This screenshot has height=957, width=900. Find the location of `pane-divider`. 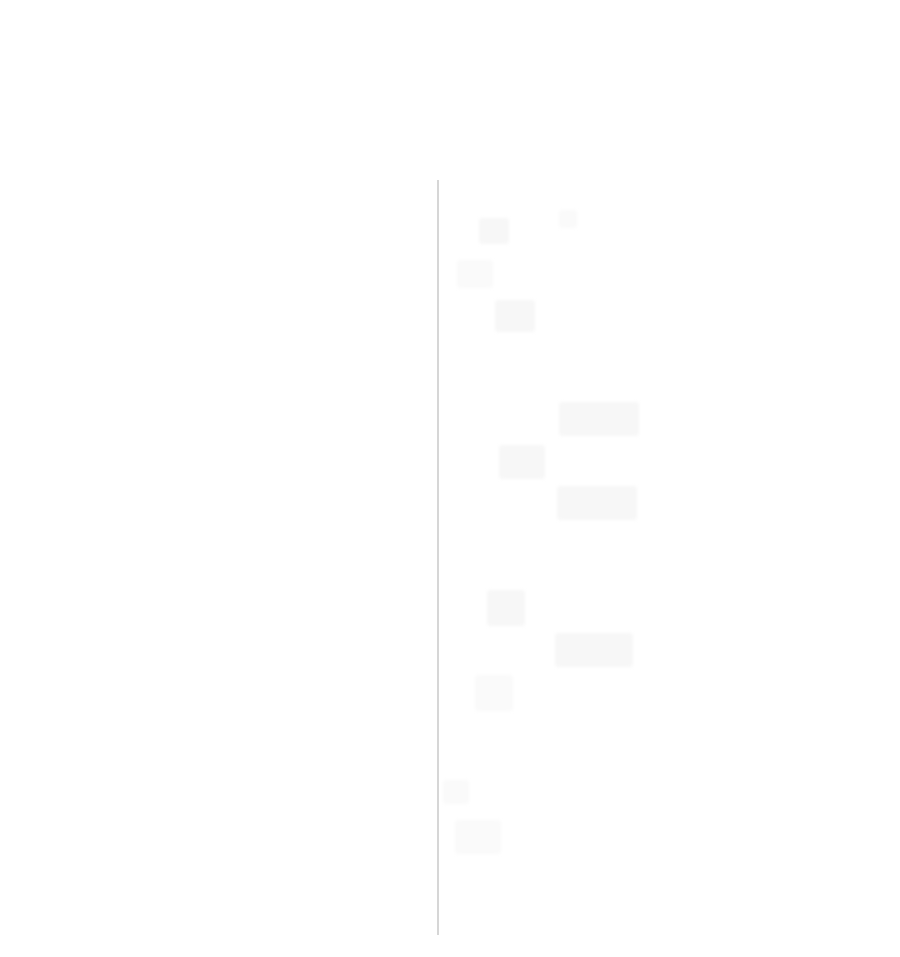

pane-divider is located at coordinates (438, 557).